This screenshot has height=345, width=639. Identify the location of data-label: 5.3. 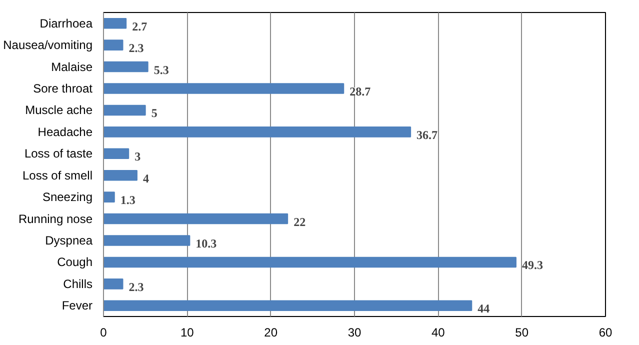
(161, 69).